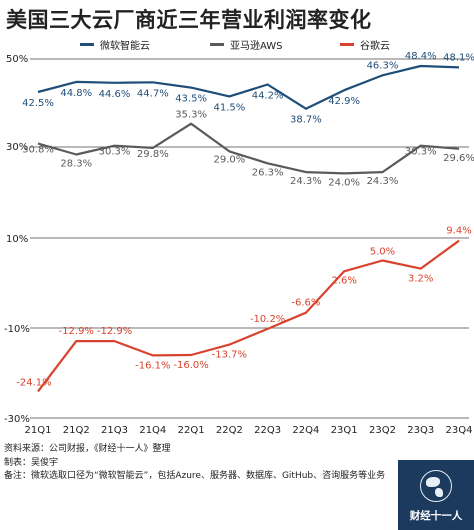 The image size is (474, 530). I want to click on logo-text: 财经十一人, so click(436, 516).